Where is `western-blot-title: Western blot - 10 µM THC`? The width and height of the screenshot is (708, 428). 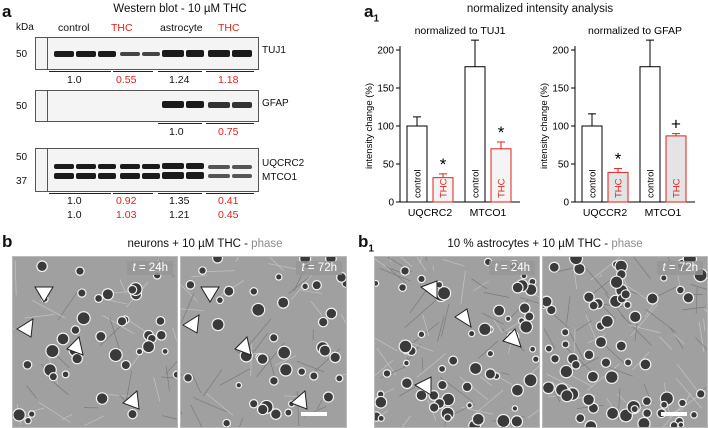 western-blot-title: Western blot - 10 µM THC is located at coordinates (180, 9).